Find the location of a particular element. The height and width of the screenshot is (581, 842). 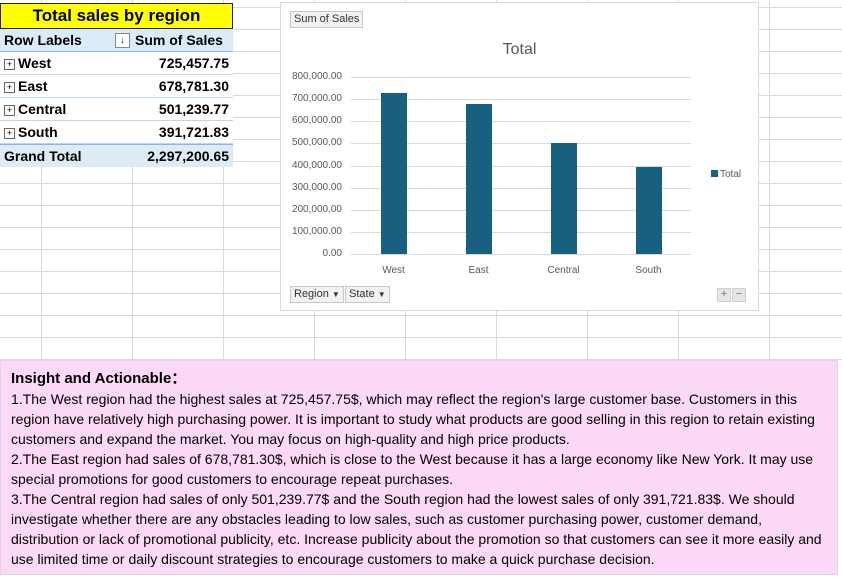

region-dropdown-icon: ▼ is located at coordinates (335, 294).